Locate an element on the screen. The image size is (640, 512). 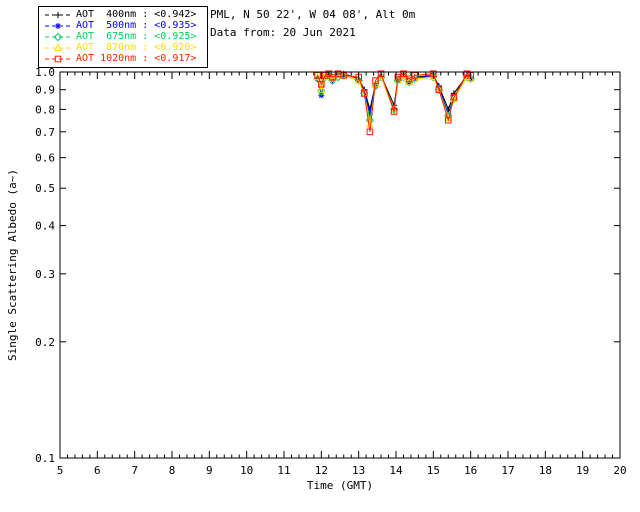
svg-text: 10 is located at coordinates (246, 470).